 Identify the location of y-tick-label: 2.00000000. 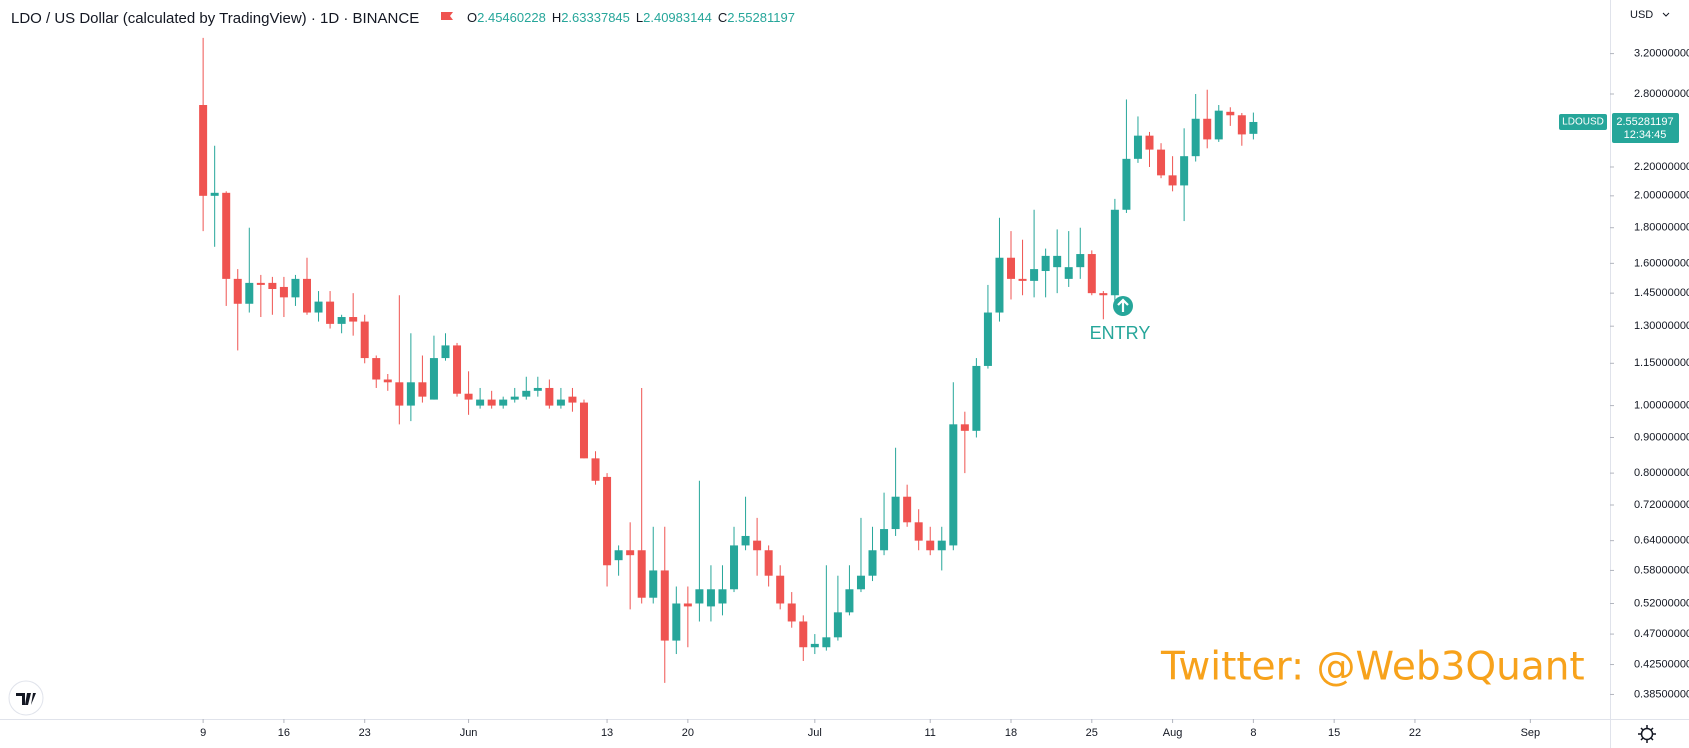
(1661, 196).